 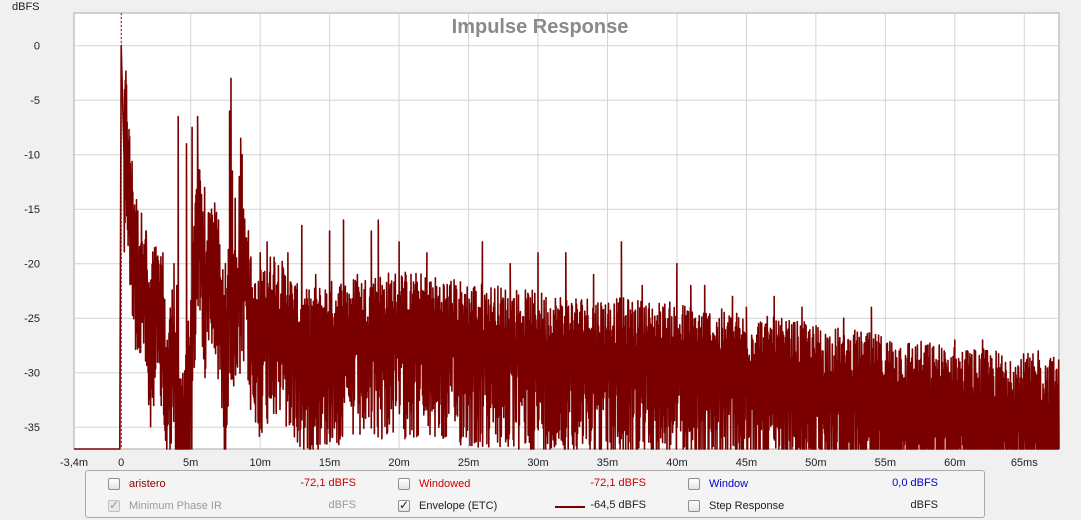 I want to click on x-tick-label: 50m, so click(x=815, y=463).